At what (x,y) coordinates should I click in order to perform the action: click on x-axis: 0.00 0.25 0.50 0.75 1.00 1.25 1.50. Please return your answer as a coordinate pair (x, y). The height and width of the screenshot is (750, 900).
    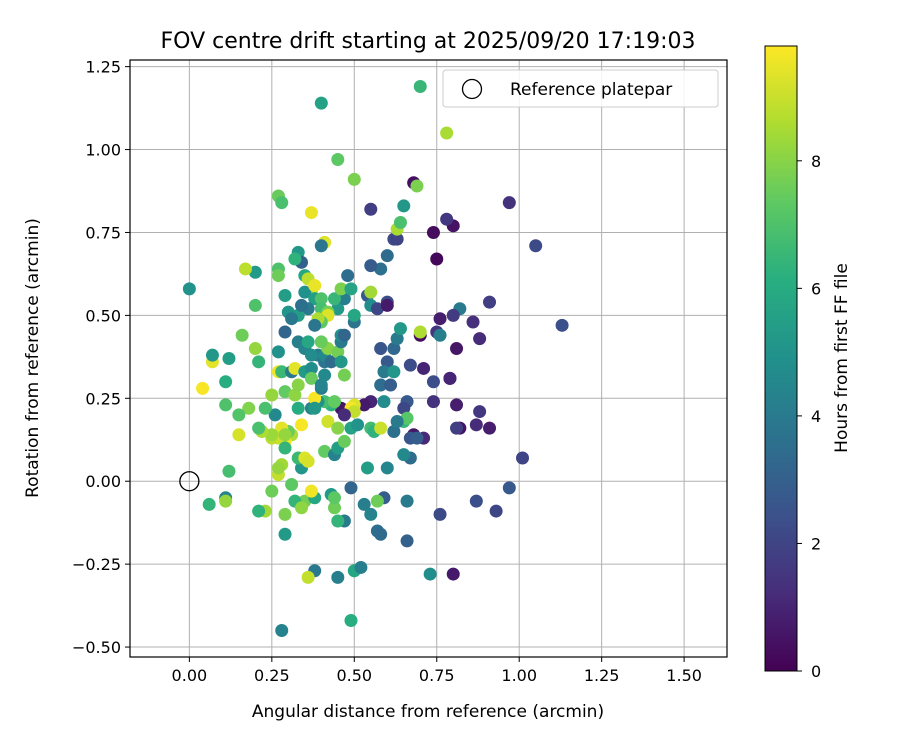
    Looking at the image, I should click on (437, 671).